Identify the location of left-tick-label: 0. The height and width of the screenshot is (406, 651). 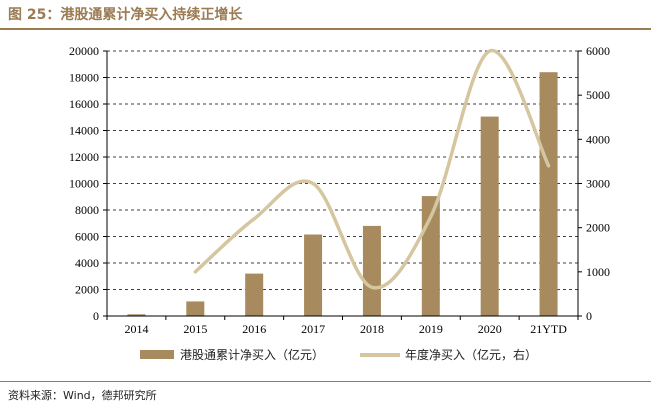
(96, 316).